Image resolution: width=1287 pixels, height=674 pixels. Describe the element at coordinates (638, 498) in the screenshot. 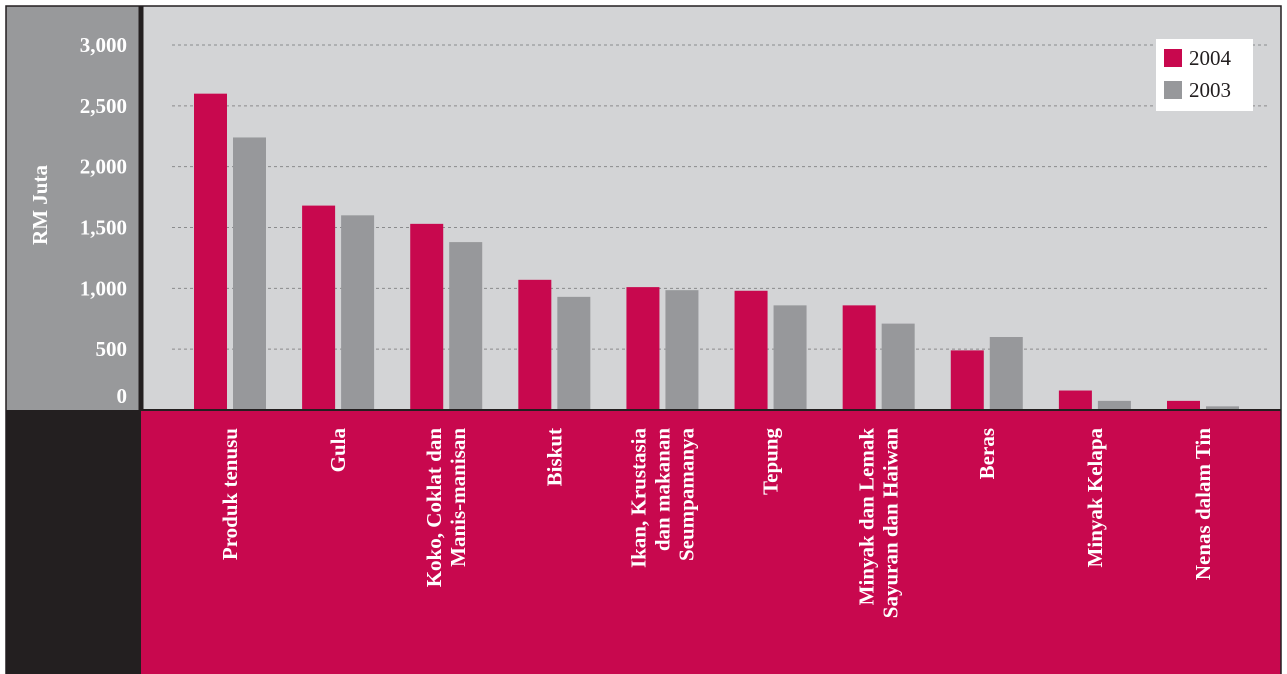

I see `category-label: Ikan, Krustasia` at that location.